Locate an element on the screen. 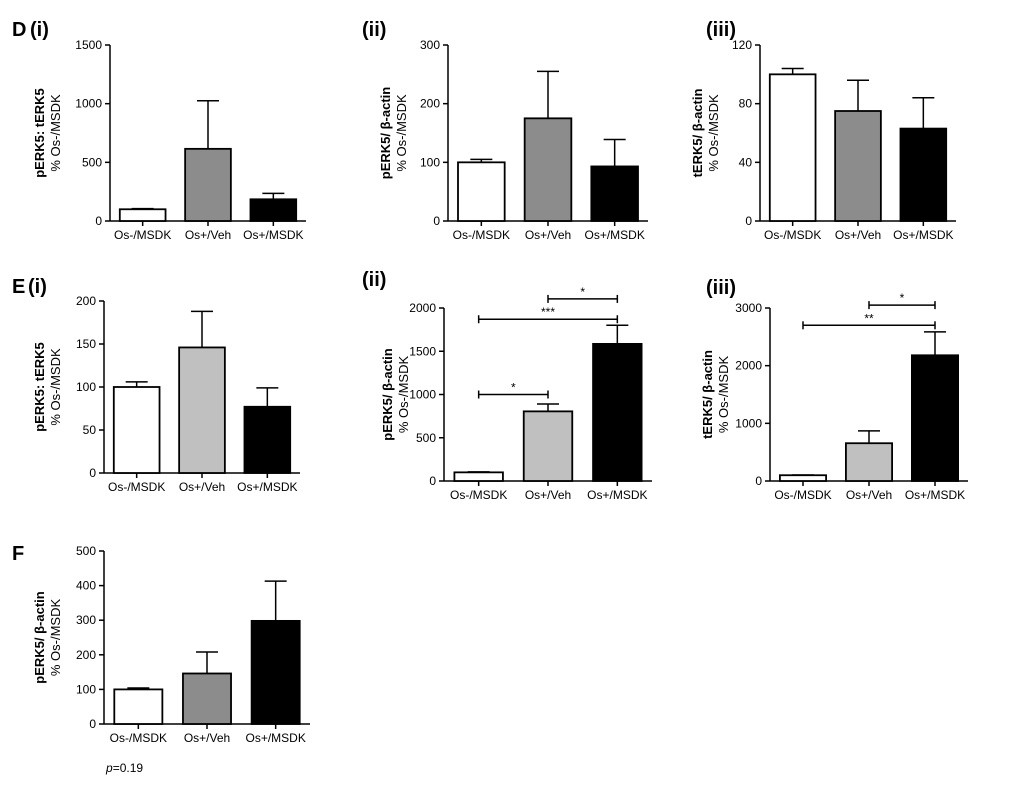 The width and height of the screenshot is (1020, 798). y-tick-label: 80 is located at coordinates (746, 104).